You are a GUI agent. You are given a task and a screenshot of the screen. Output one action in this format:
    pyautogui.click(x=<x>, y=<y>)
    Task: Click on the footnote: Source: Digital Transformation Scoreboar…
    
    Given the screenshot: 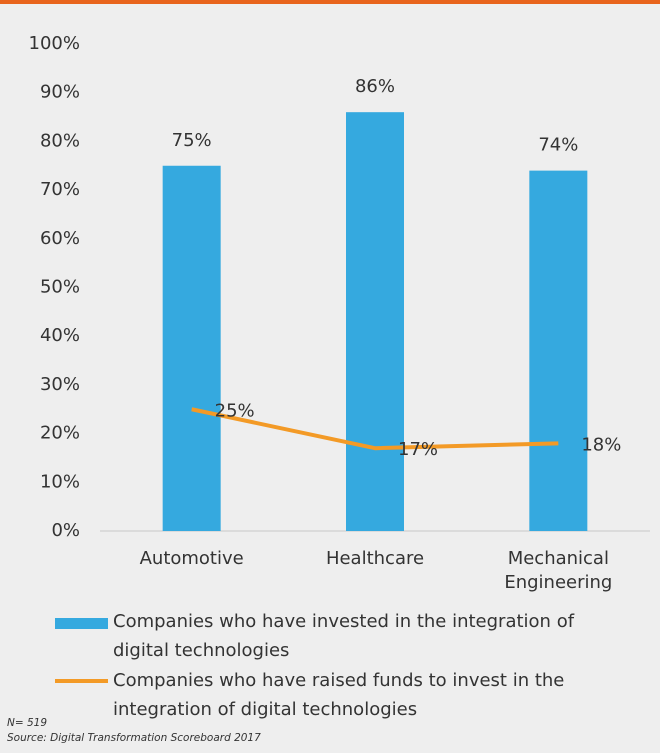 What is the action you would take?
    pyautogui.click(x=134, y=738)
    